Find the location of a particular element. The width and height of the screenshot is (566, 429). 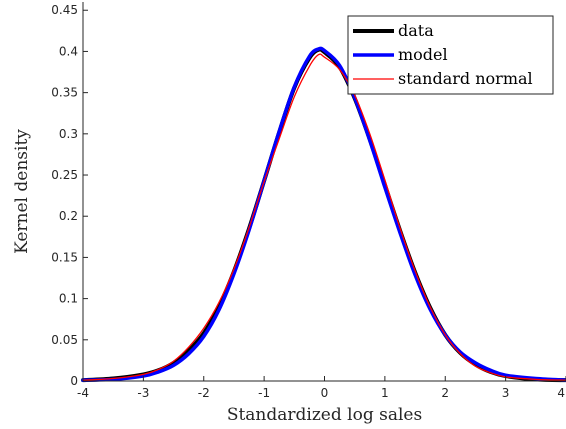

x-tick-label: -3 is located at coordinates (143, 393).